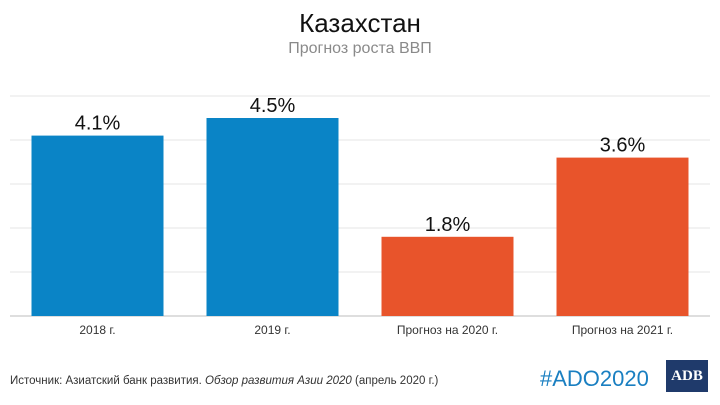 The image size is (720, 405). Describe the element at coordinates (278, 381) in the screenshot. I see `source-title: Обзор развития Азии 2020` at that location.